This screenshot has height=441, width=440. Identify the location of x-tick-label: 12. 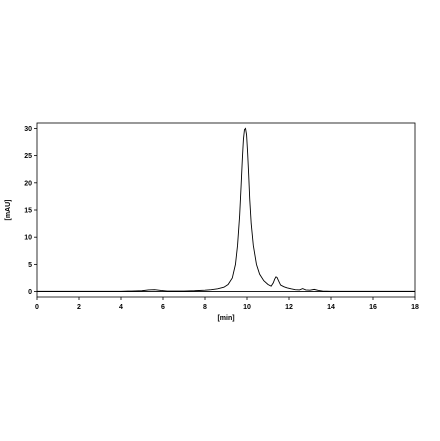
(289, 307).